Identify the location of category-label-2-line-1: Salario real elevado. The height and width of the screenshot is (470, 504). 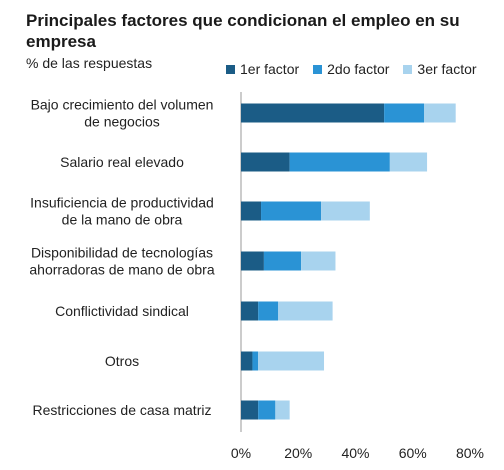
(122, 162).